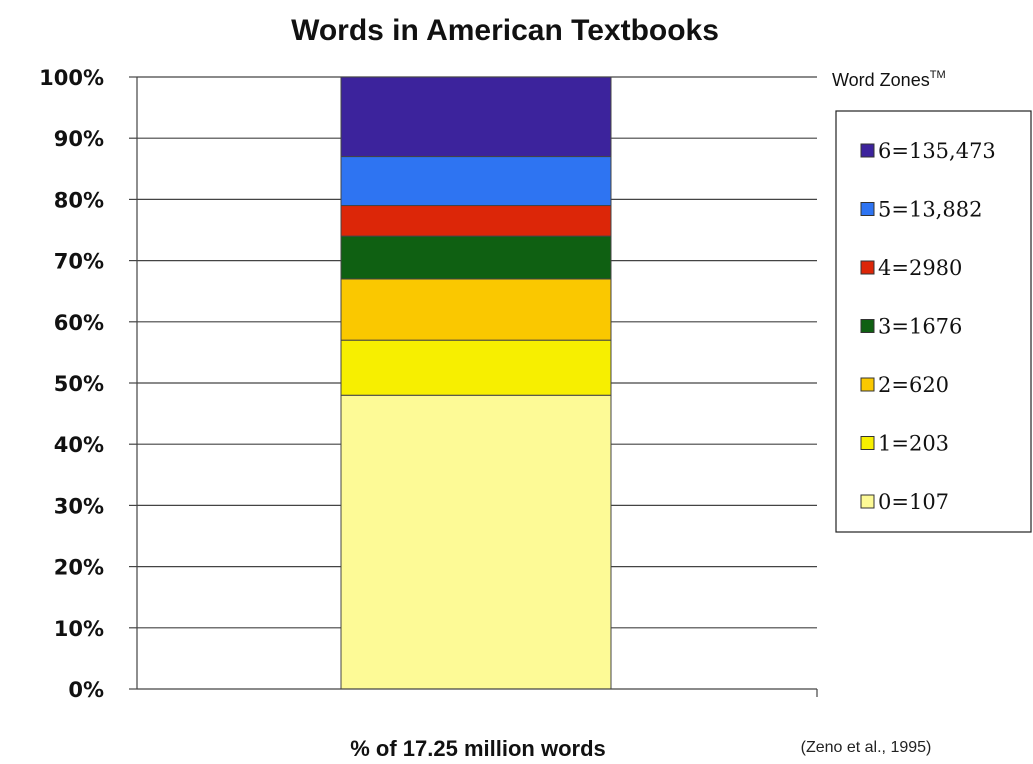 This screenshot has height=764, width=1033. Describe the element at coordinates (79, 323) in the screenshot. I see `y-tick-label: 60%` at that location.